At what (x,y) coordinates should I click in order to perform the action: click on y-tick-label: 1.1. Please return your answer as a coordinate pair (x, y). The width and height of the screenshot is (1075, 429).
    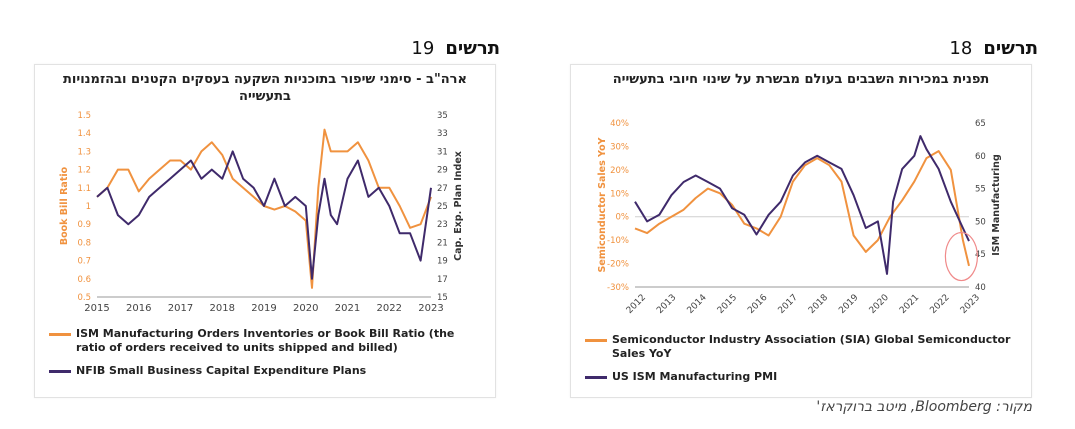
    Looking at the image, I should click on (84, 189).